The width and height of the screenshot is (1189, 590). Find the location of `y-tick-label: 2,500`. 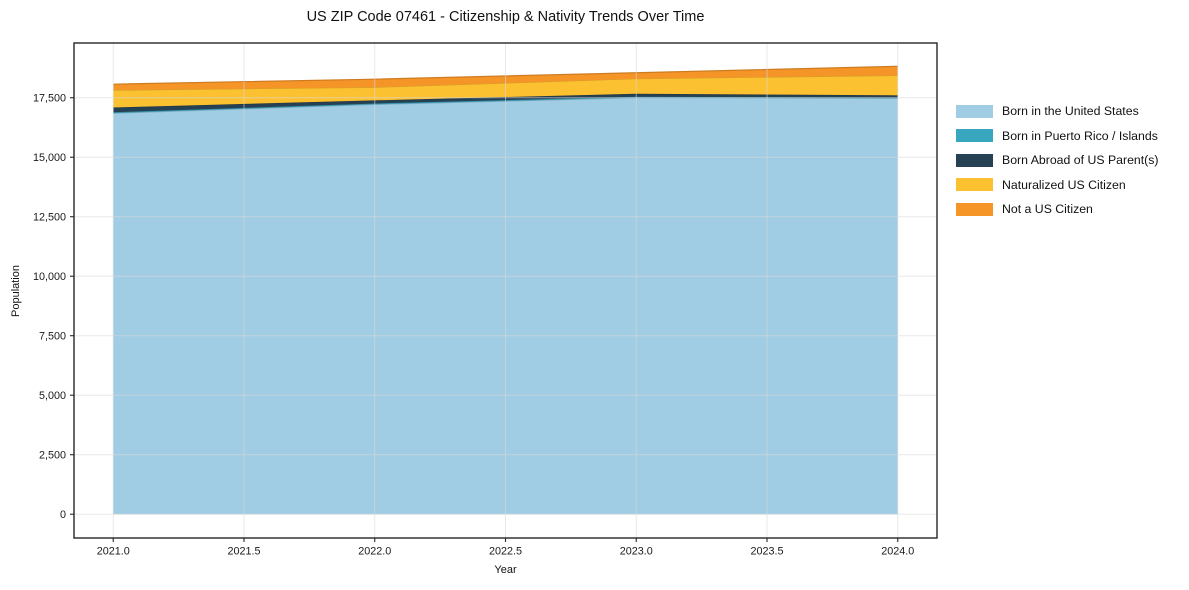

y-tick-label: 2,500 is located at coordinates (52, 455).